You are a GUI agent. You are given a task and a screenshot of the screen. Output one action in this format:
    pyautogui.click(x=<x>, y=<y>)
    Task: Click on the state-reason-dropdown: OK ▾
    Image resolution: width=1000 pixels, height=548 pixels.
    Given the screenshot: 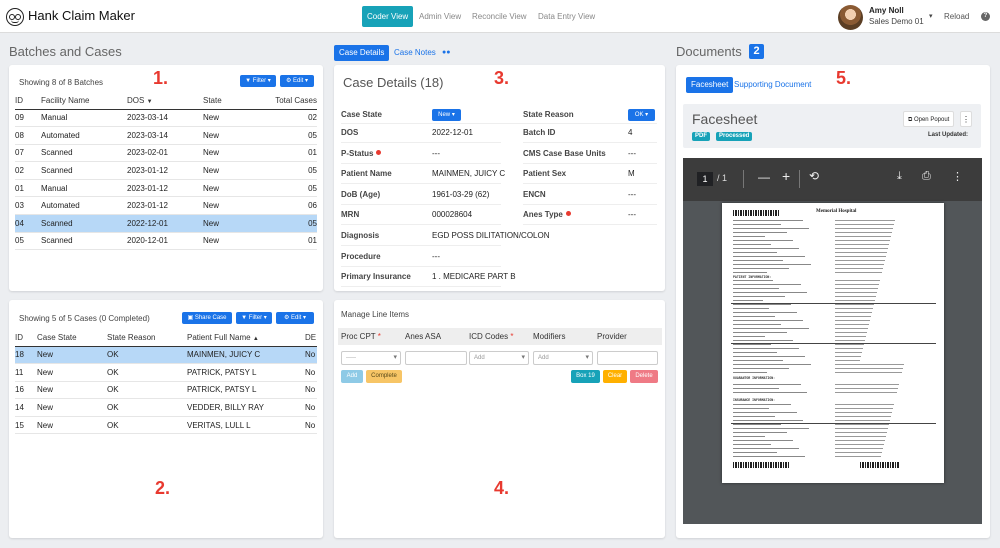 What is the action you would take?
    pyautogui.click(x=641, y=115)
    